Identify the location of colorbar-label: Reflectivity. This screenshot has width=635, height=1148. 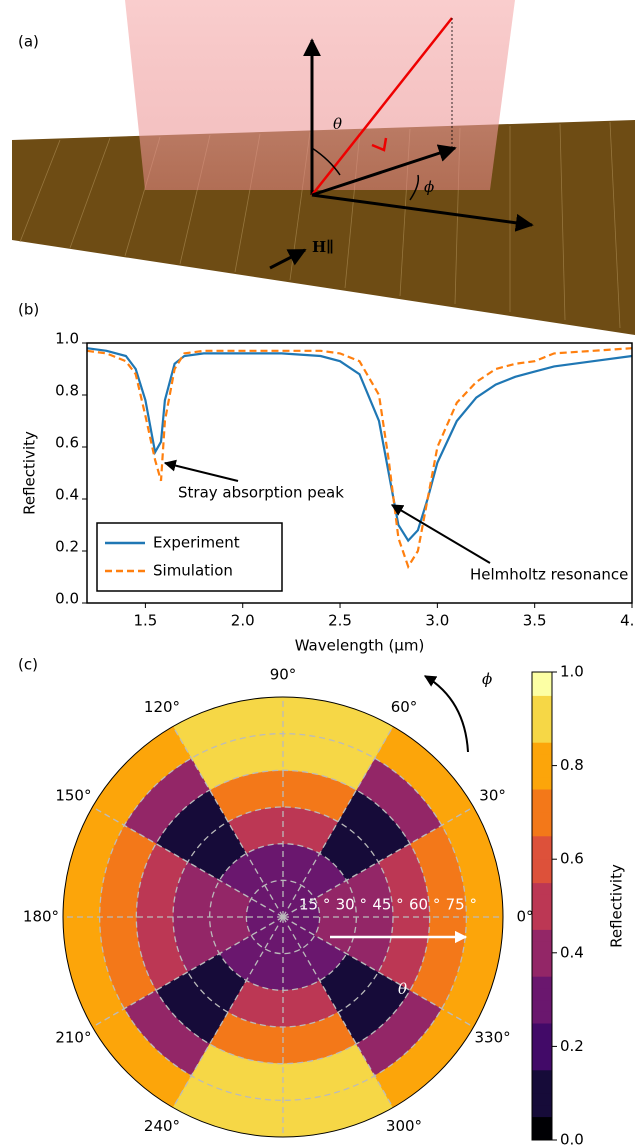
(617, 906).